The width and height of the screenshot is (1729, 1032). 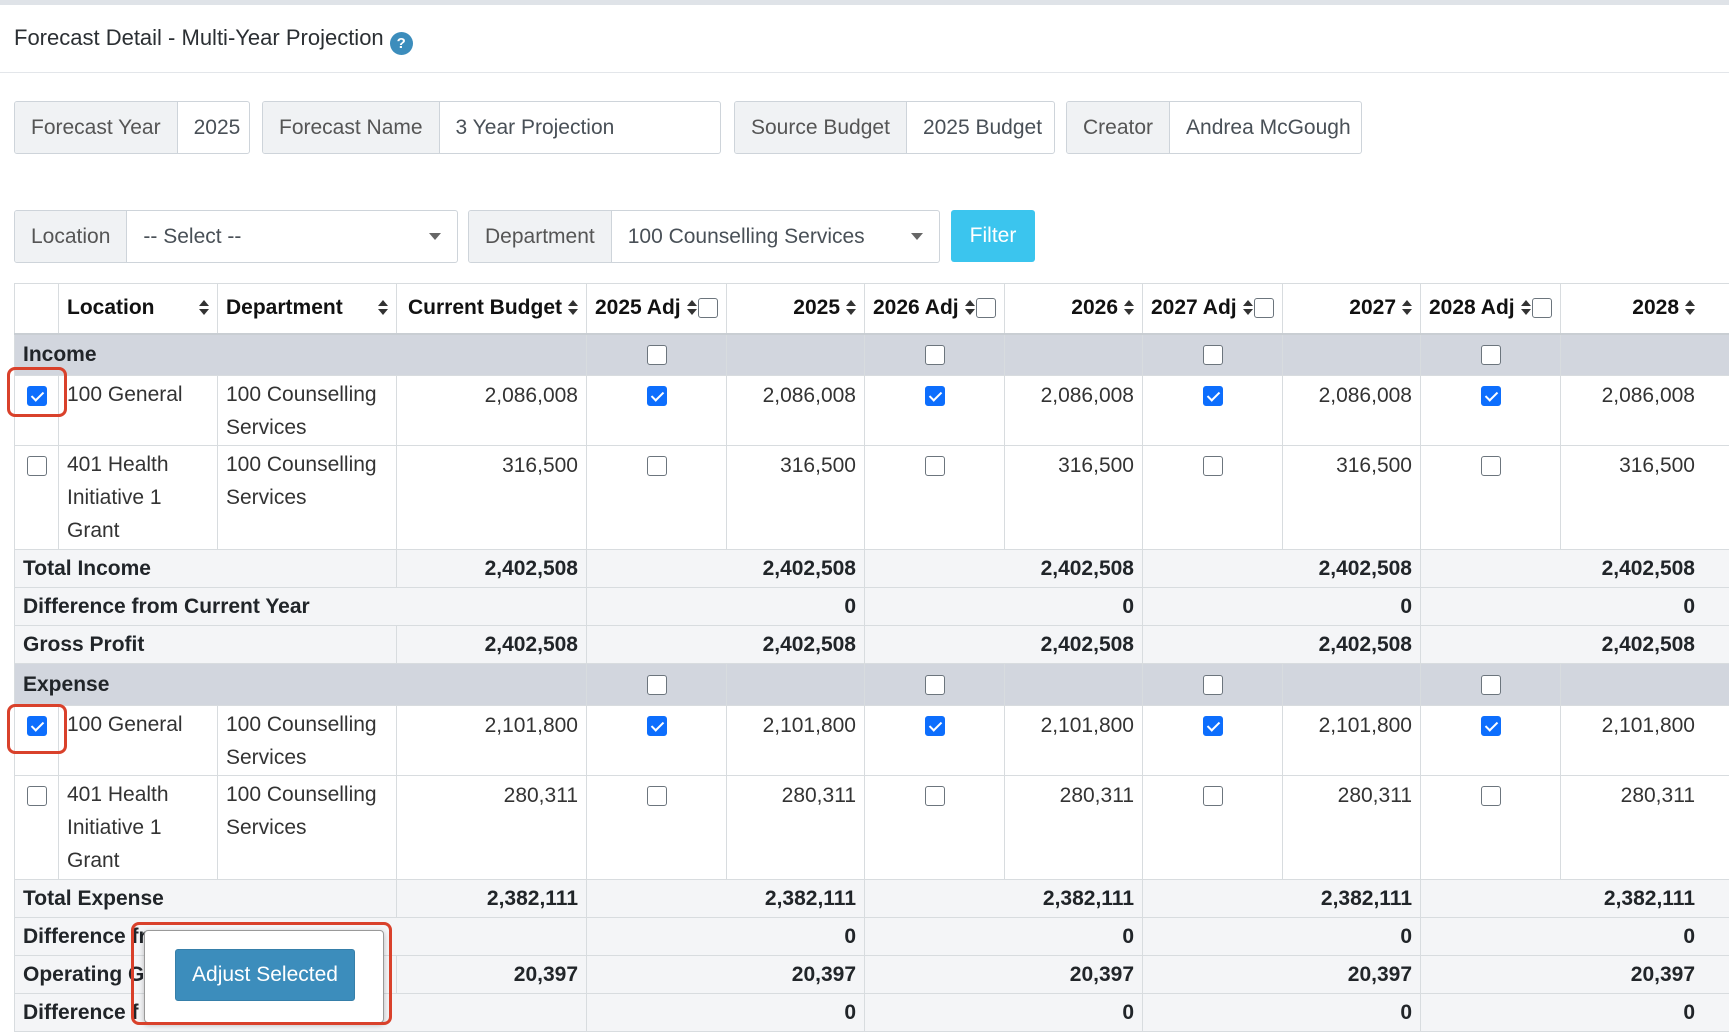 I want to click on creator-value: Andrea McGough, so click(x=1268, y=127).